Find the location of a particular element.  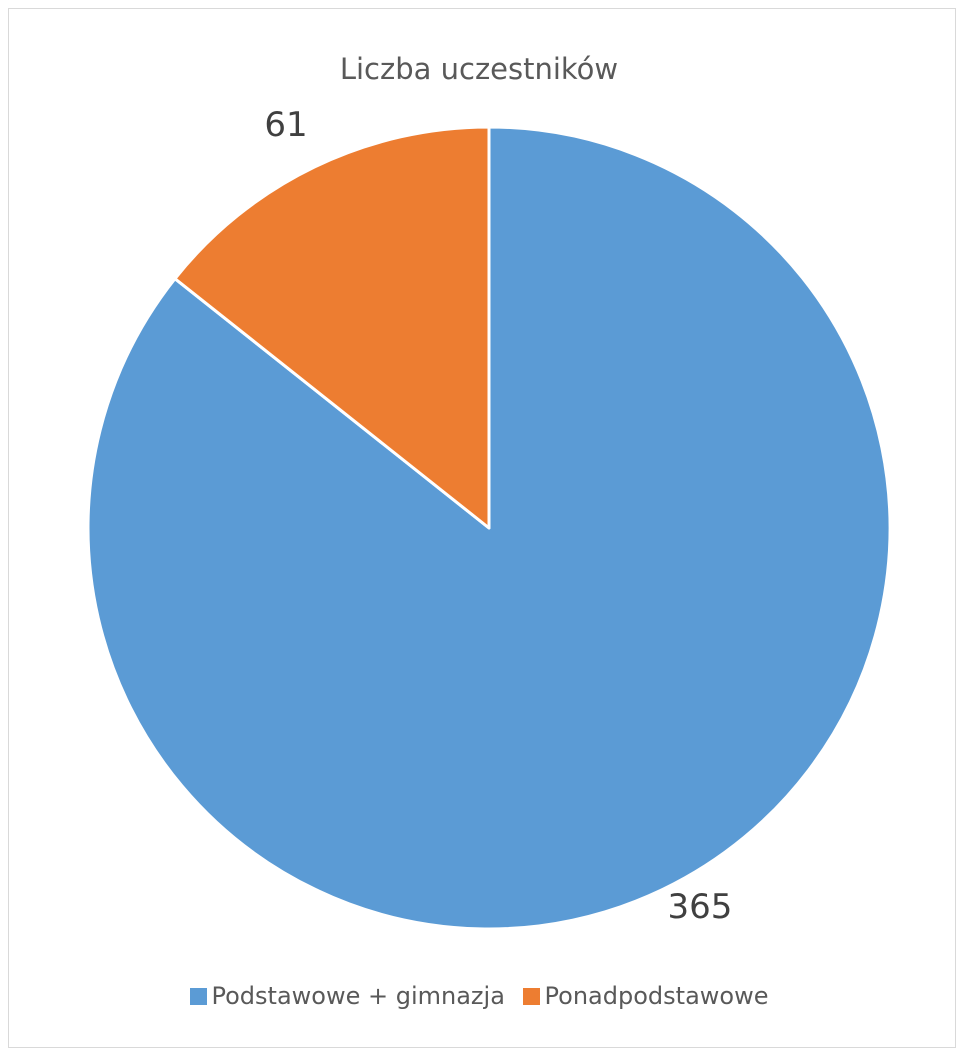

legend: Podstawowe + gimnazja Ponadpodstawowe is located at coordinates (479, 996).